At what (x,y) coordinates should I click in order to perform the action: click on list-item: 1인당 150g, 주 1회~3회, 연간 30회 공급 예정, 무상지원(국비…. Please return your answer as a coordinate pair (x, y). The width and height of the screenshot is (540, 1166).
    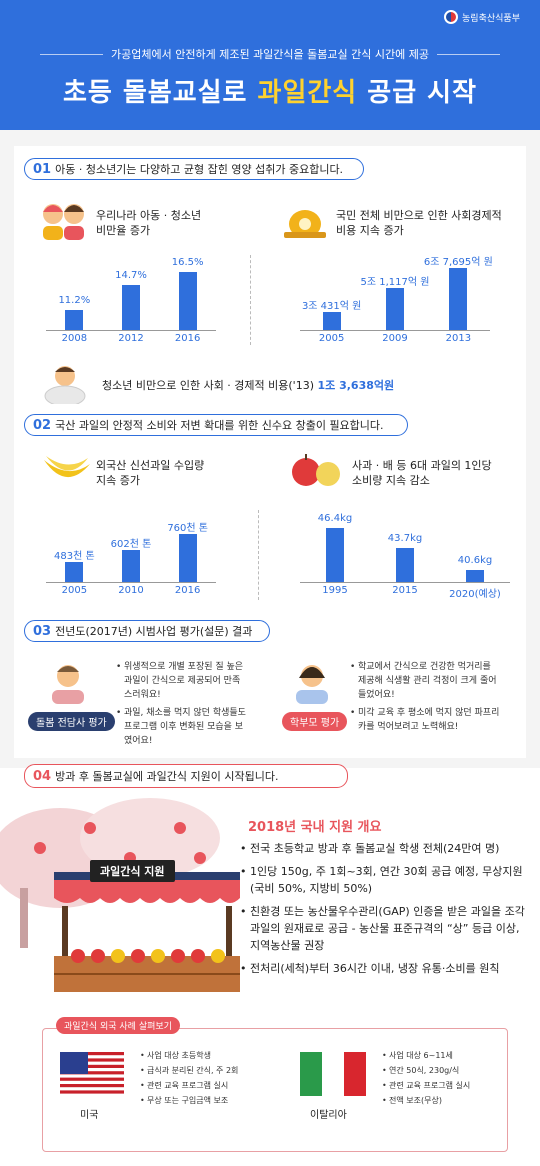
    Looking at the image, I should click on (385, 880).